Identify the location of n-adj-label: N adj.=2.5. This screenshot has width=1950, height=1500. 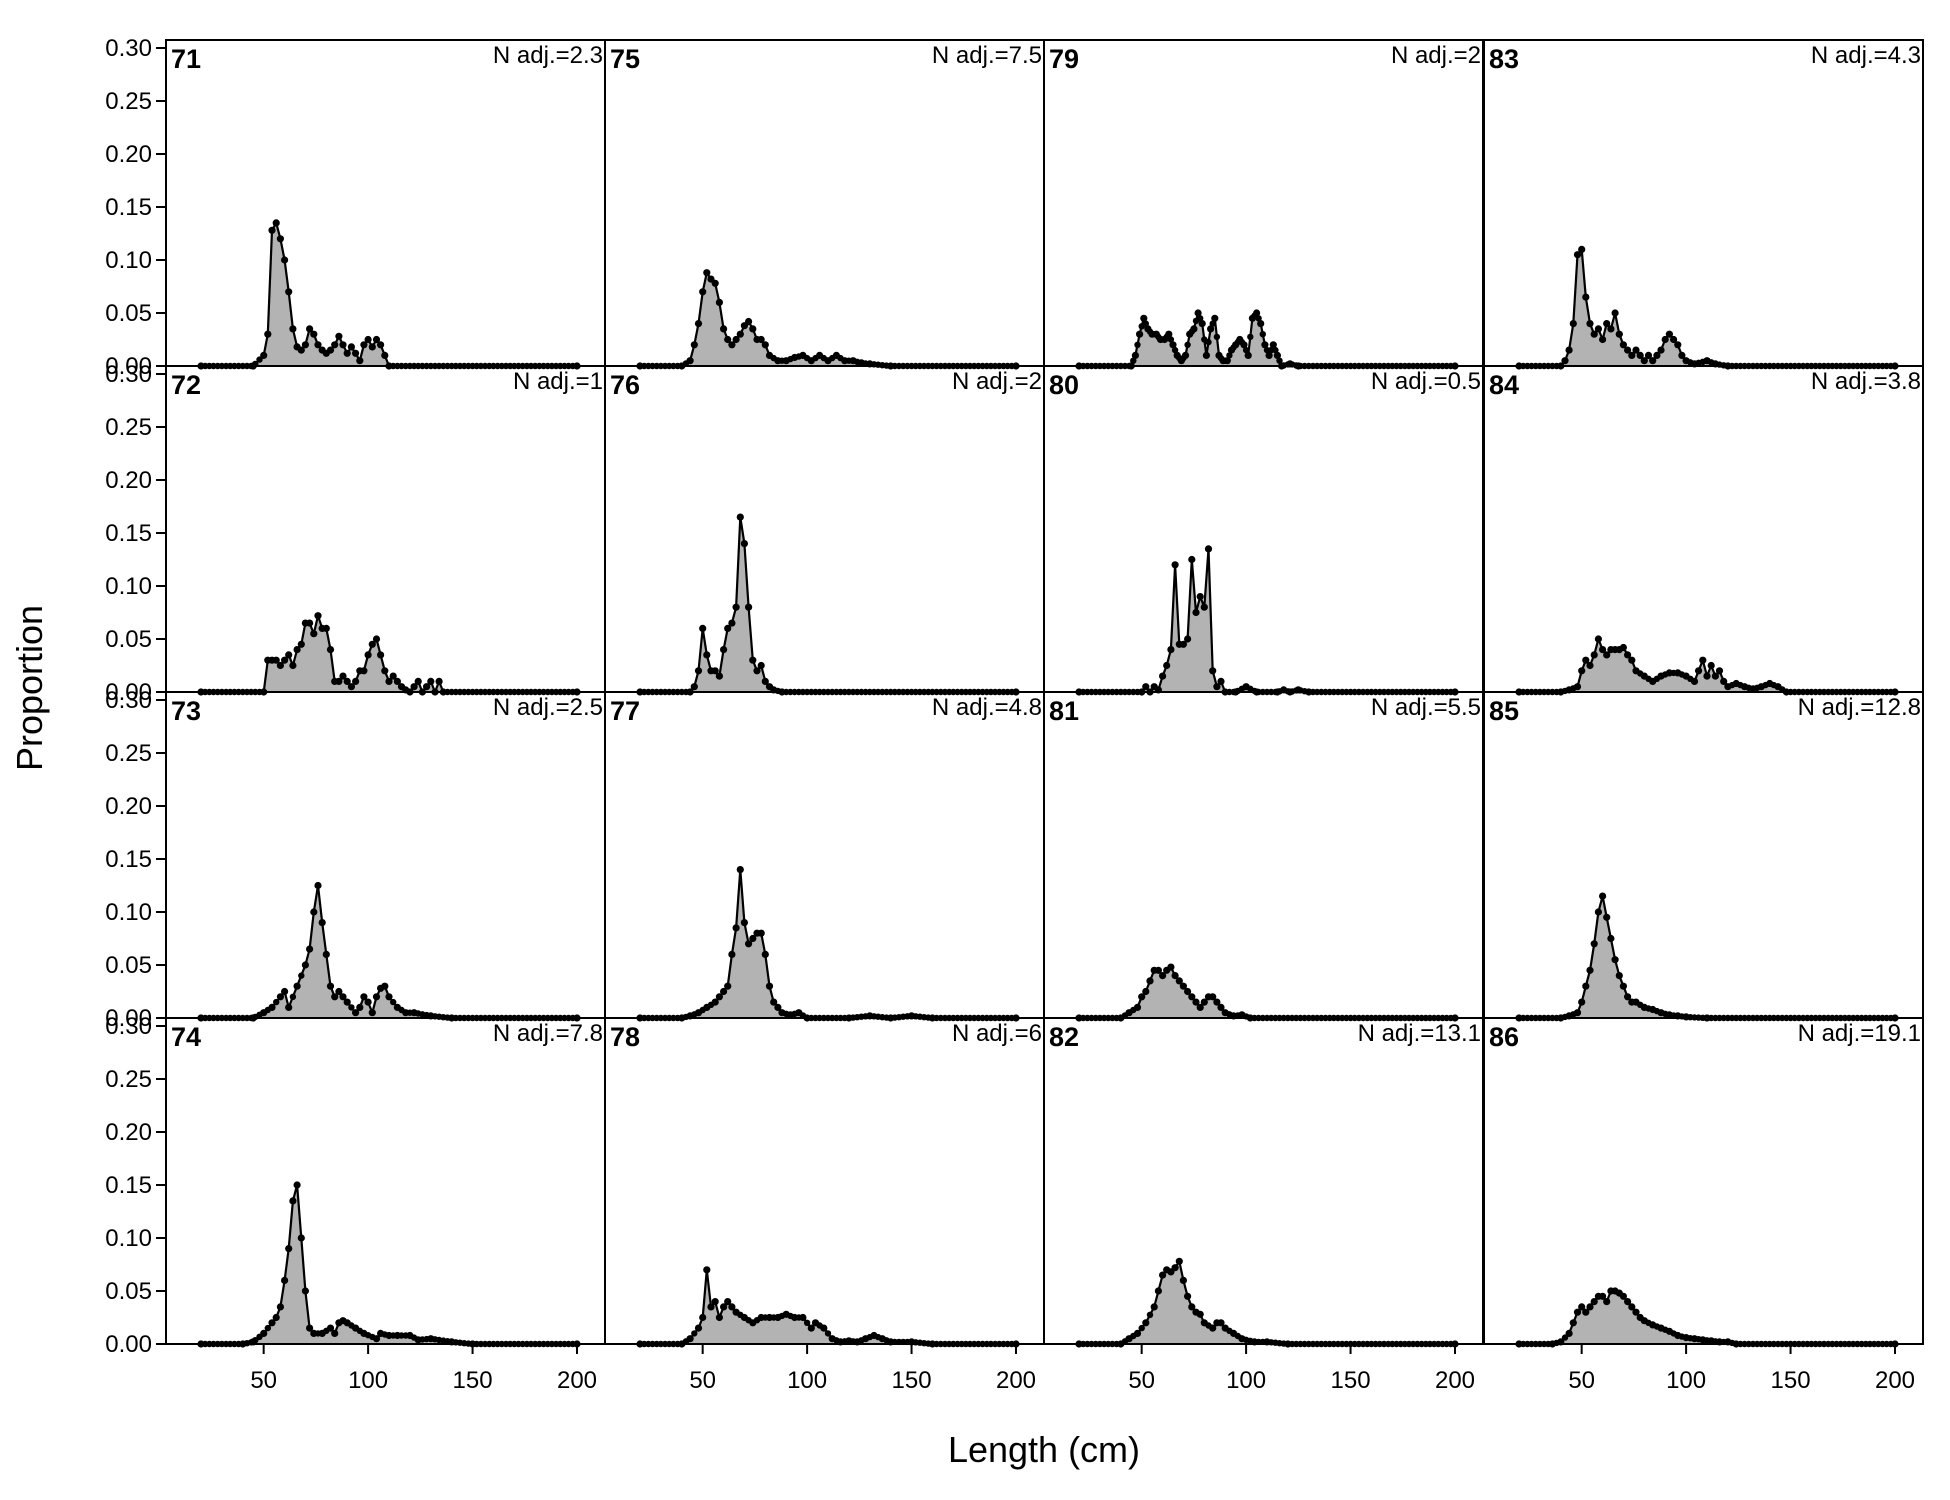
(548, 707).